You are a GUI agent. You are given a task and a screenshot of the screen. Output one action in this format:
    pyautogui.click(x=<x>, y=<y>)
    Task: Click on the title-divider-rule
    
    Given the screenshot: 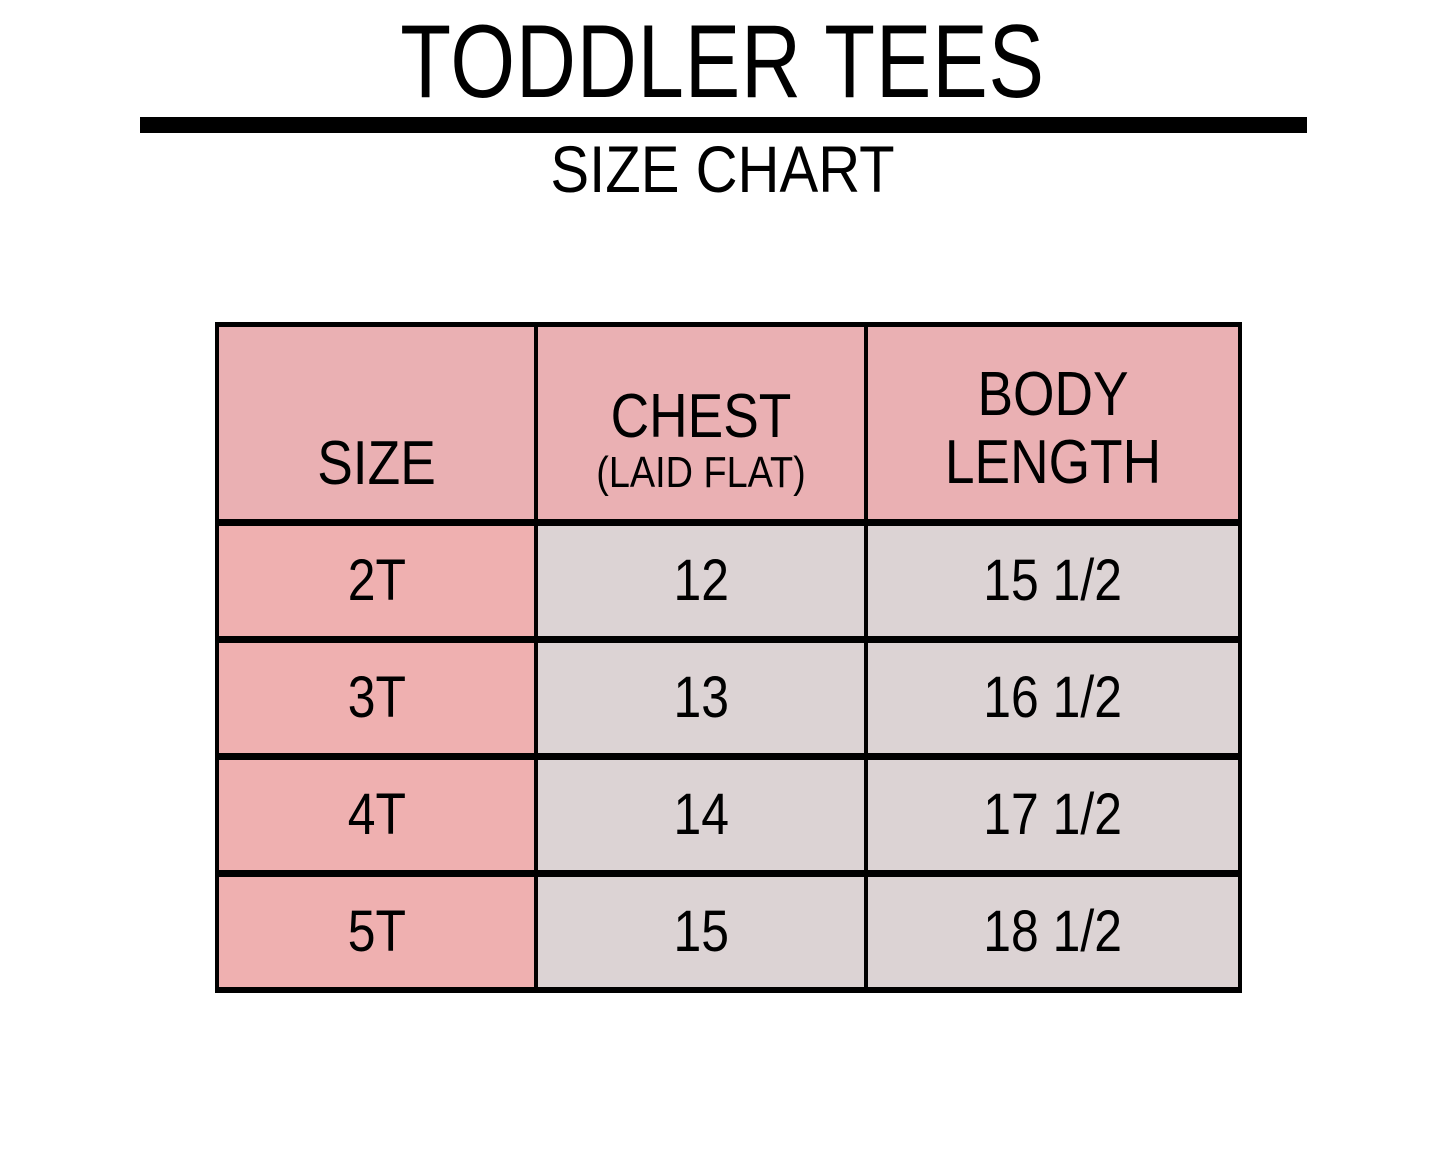 What is the action you would take?
    pyautogui.click(x=723, y=125)
    